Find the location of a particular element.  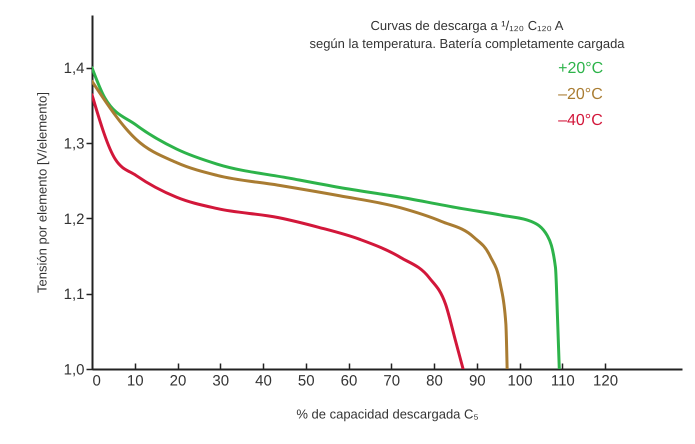

x-tick-label: 80 is located at coordinates (434, 381).